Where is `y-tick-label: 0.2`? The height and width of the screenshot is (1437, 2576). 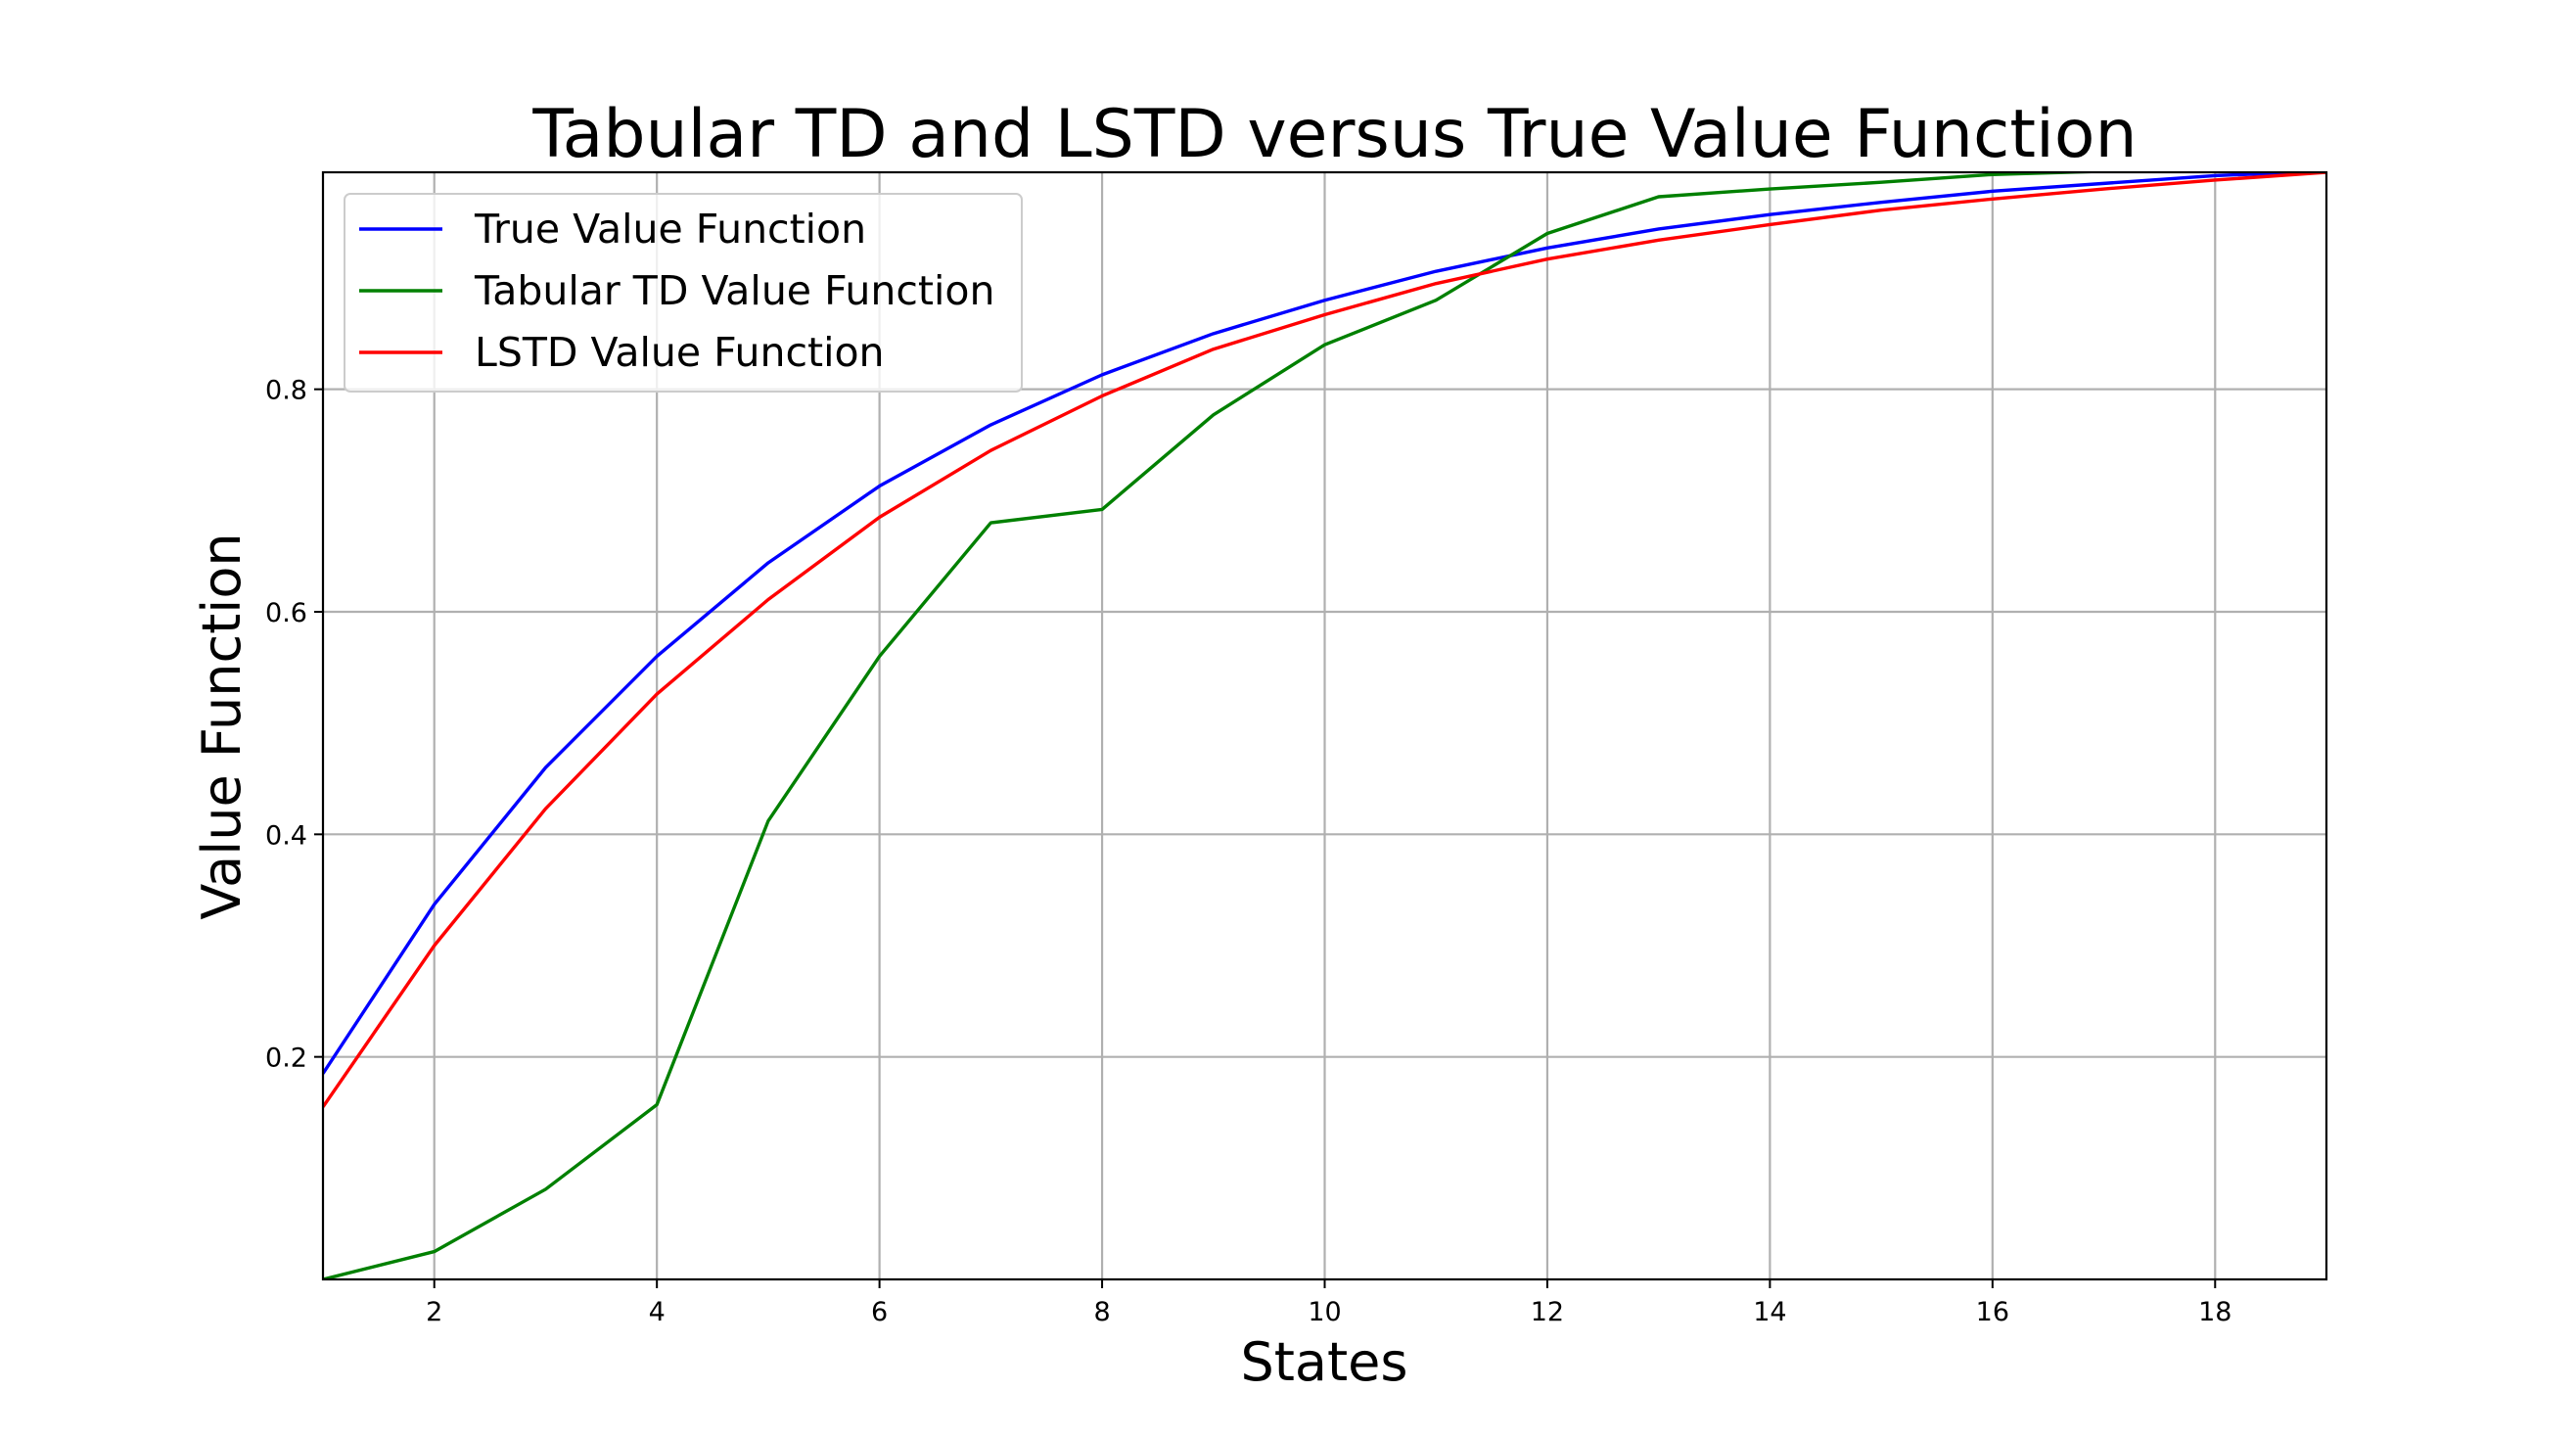
y-tick-label: 0.2 is located at coordinates (286, 1058).